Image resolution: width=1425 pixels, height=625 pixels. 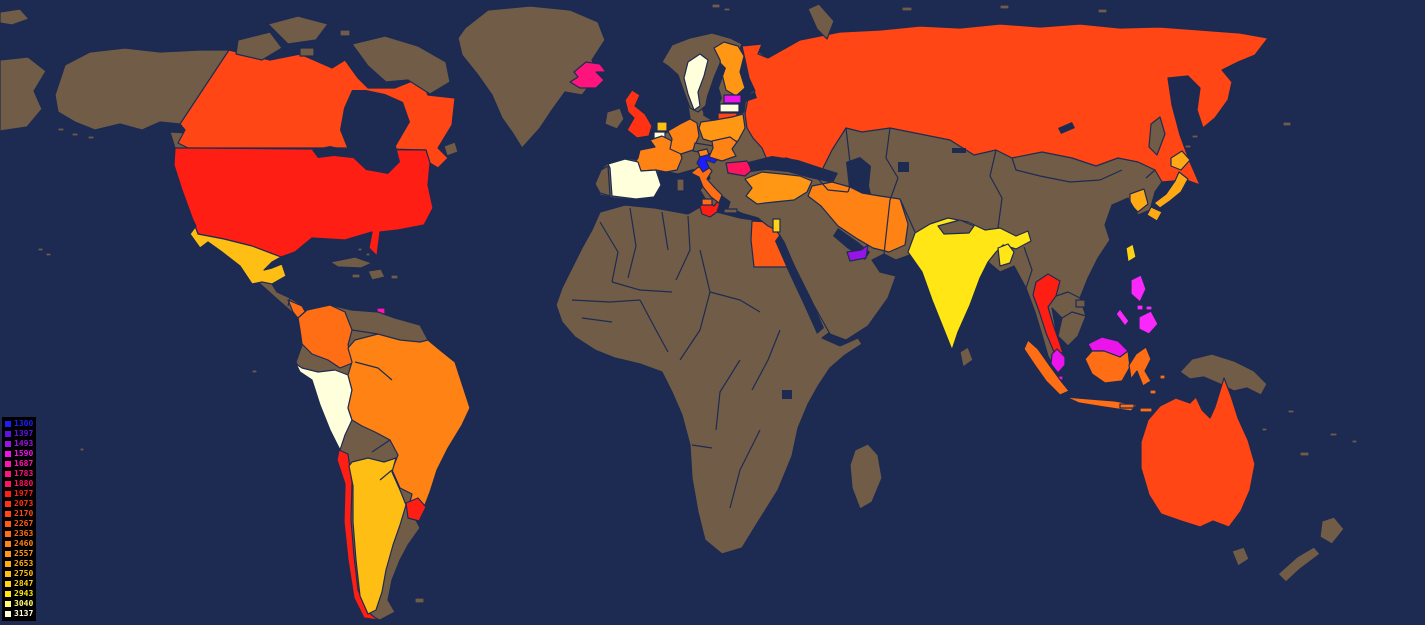 What do you see at coordinates (1107, 367) in the screenshot?
I see `country-indonesia-borneo` at bounding box center [1107, 367].